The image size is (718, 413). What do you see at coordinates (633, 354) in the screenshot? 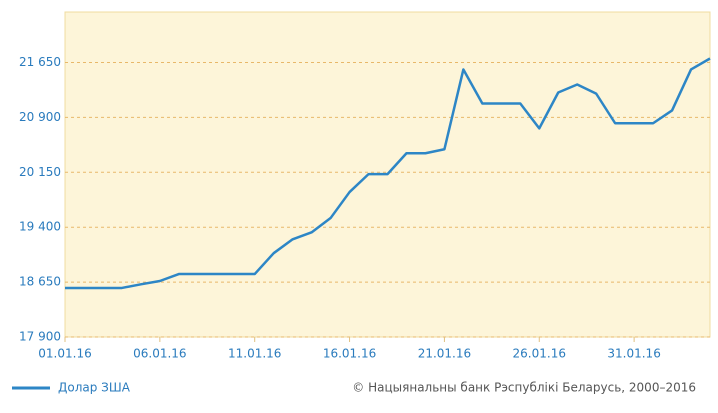
I see `x-tick-label: 31.01.16` at bounding box center [633, 354].